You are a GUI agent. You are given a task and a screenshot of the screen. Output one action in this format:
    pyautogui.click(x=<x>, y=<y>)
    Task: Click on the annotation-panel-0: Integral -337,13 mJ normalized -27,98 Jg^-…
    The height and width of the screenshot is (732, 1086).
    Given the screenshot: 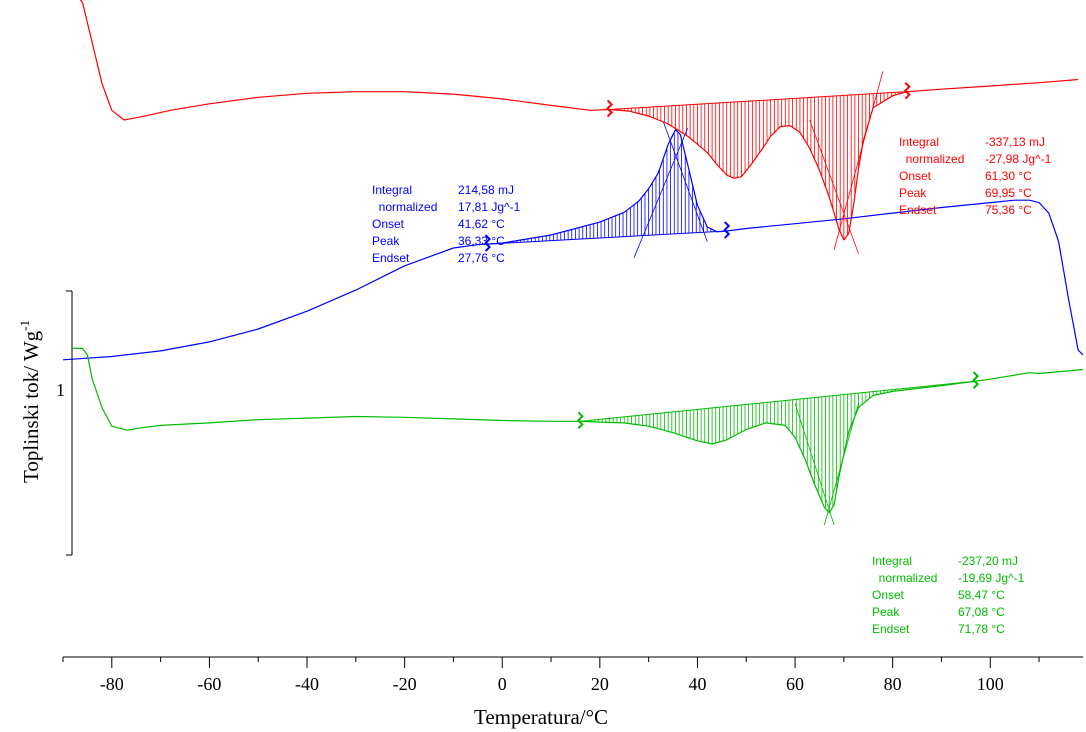 What is the action you would take?
    pyautogui.click(x=975, y=176)
    